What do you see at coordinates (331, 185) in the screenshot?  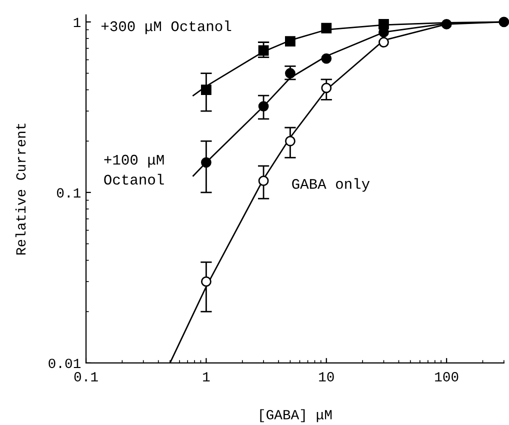 I see `series-label: GABA only` at bounding box center [331, 185].